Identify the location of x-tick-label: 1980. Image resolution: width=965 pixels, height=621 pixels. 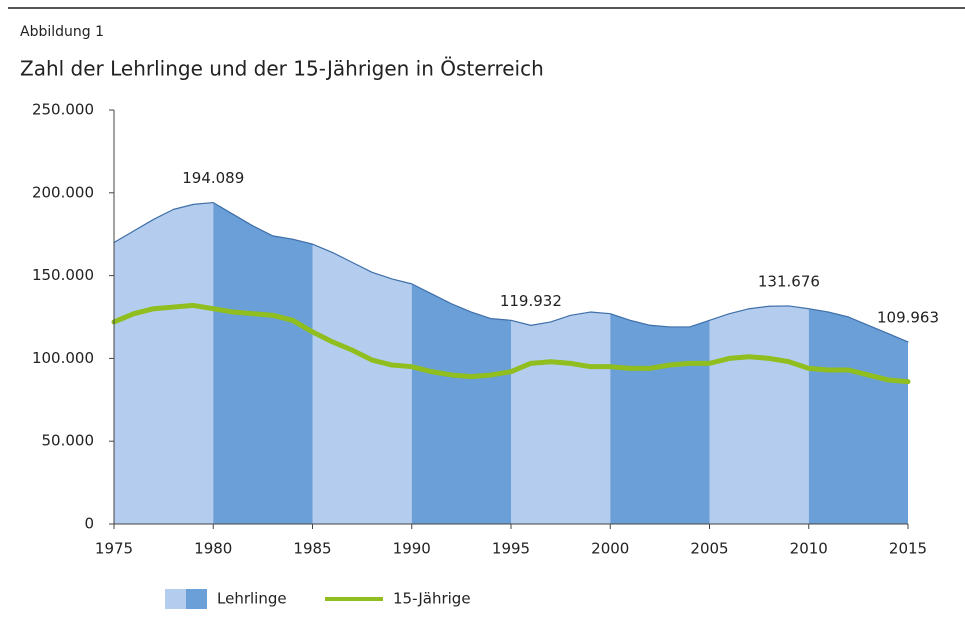
(213, 549).